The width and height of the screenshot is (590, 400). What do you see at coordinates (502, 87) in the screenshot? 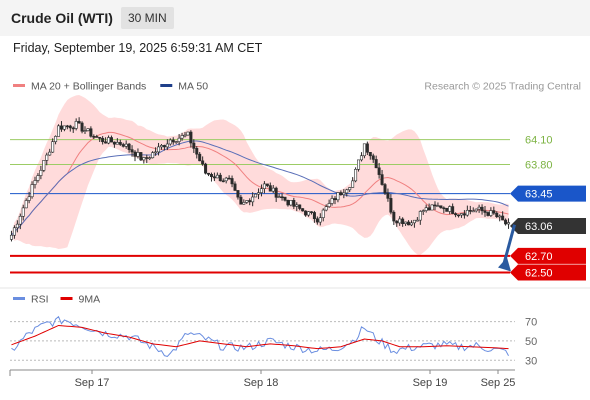
I see `watermark: Research © 2025 Trading Central` at bounding box center [502, 87].